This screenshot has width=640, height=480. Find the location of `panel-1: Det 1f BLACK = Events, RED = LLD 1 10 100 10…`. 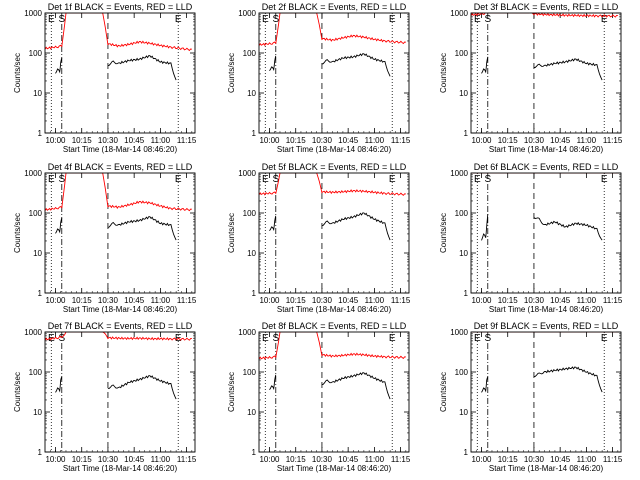

panel-1: Det 1f BLACK = Events, RED = LLD 1 10 100 10… is located at coordinates (105, 78).